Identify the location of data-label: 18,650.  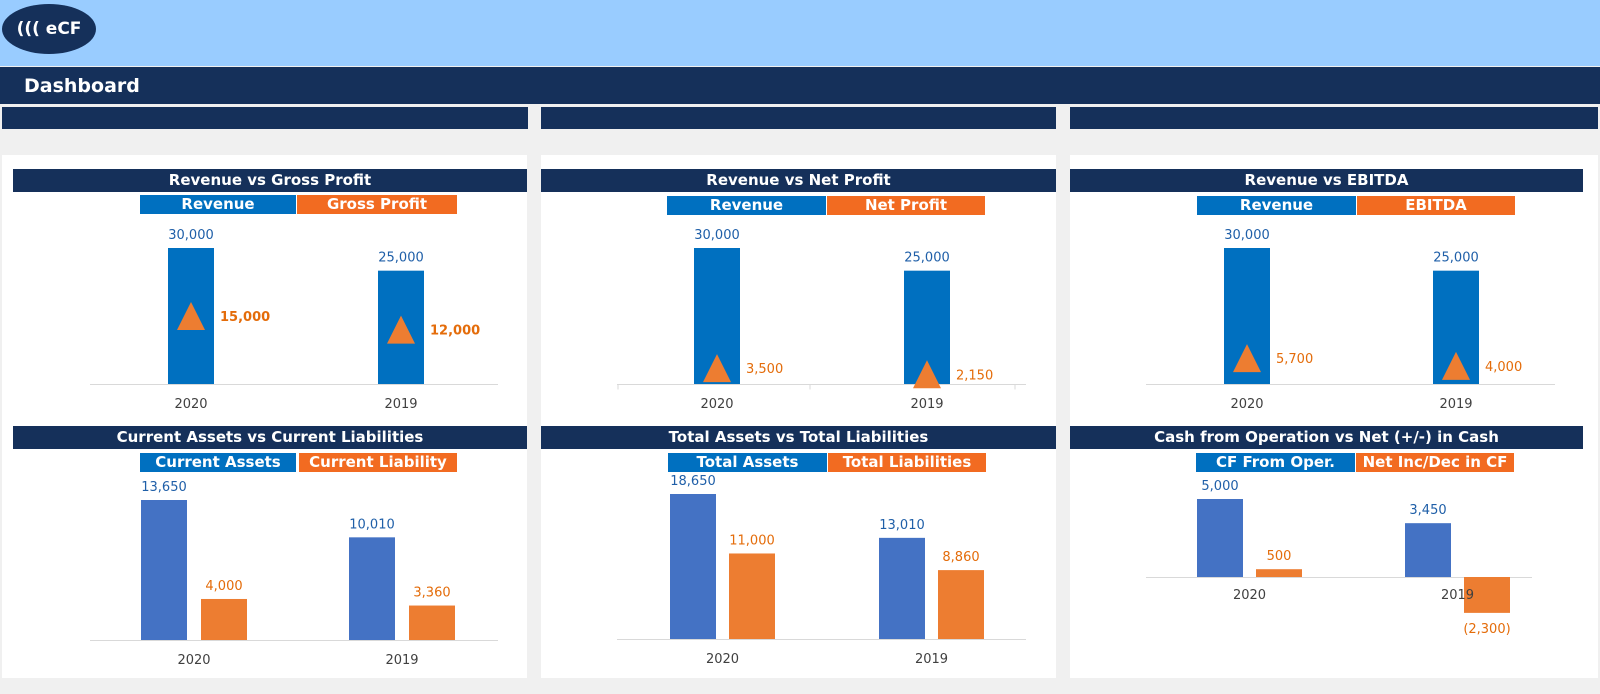
(693, 481).